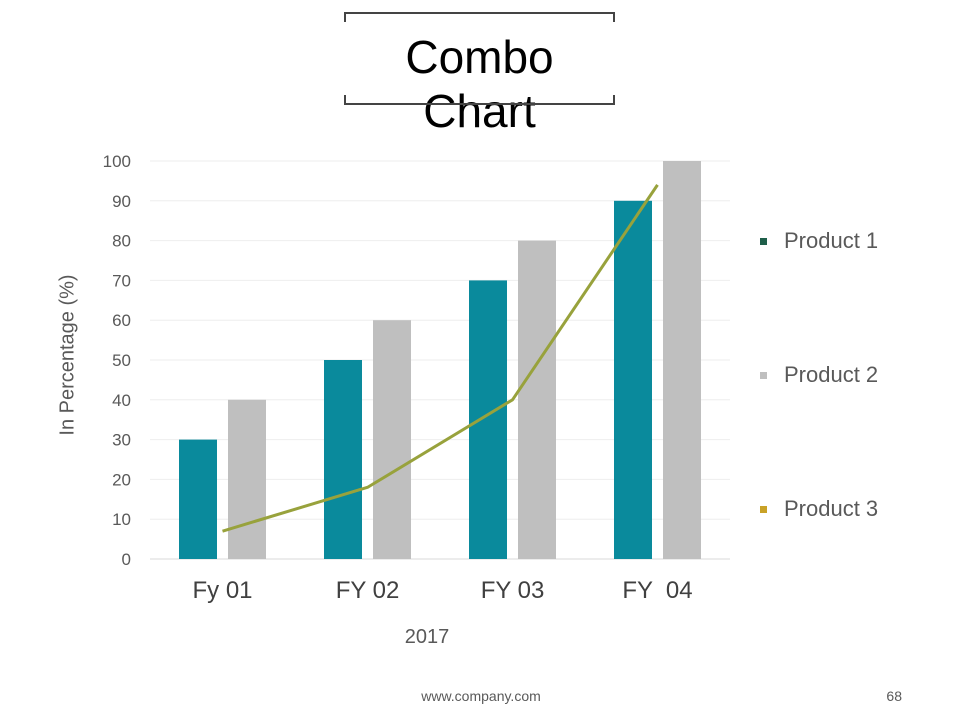 The width and height of the screenshot is (960, 720). What do you see at coordinates (121, 241) in the screenshot?
I see `y-tick-label: 80` at bounding box center [121, 241].